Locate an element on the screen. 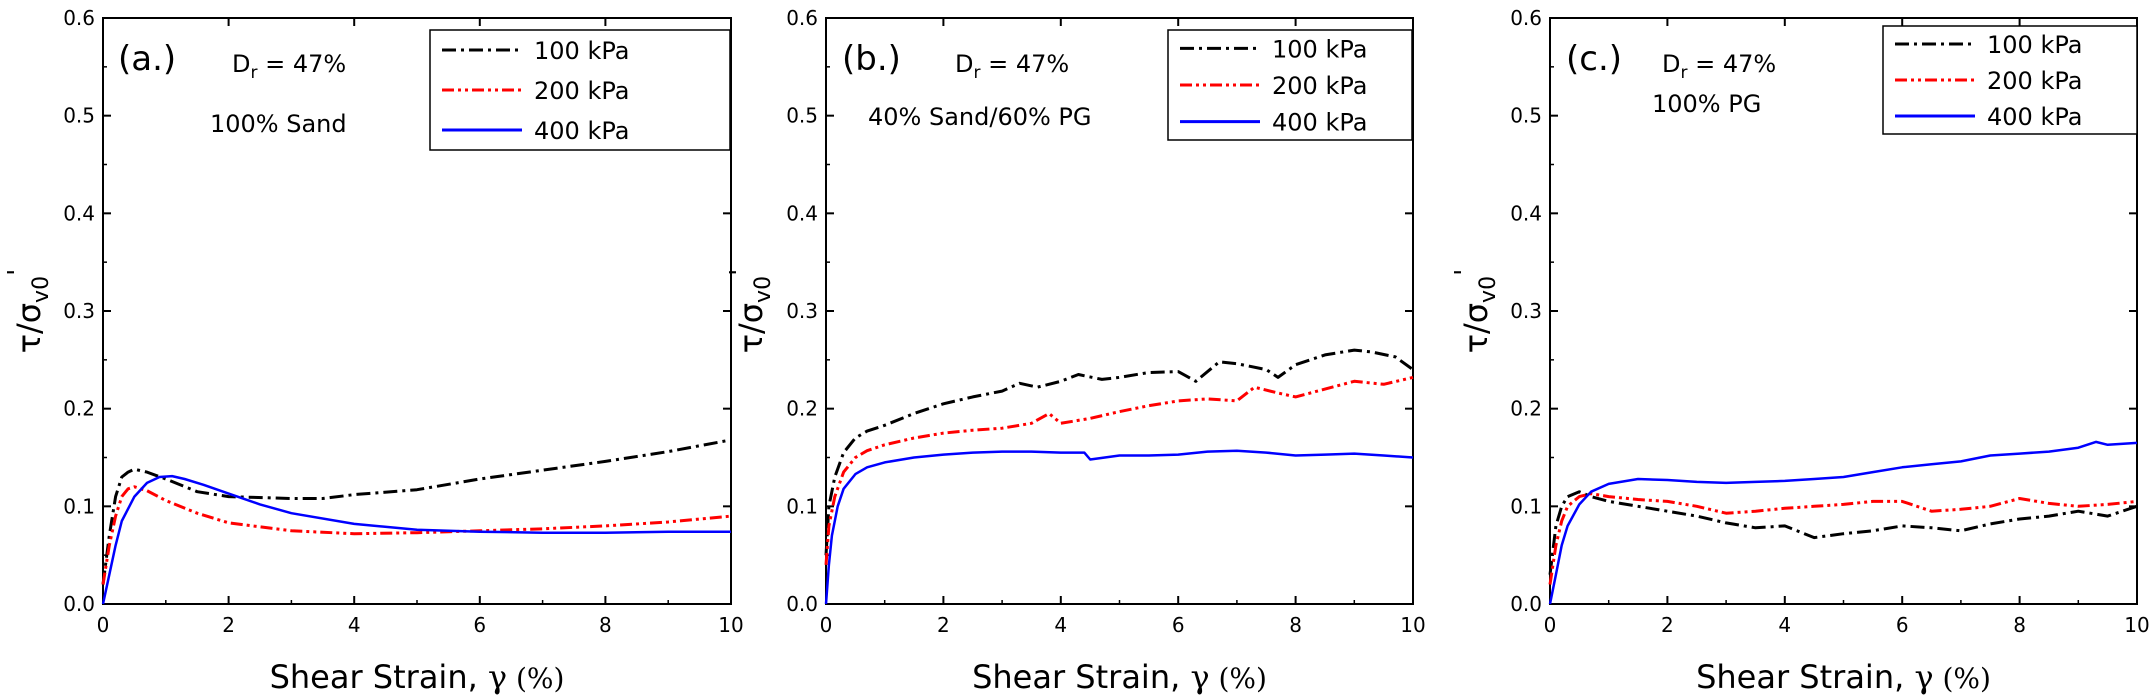 The image size is (2150, 699). panel-label: (b.) is located at coordinates (871, 59).